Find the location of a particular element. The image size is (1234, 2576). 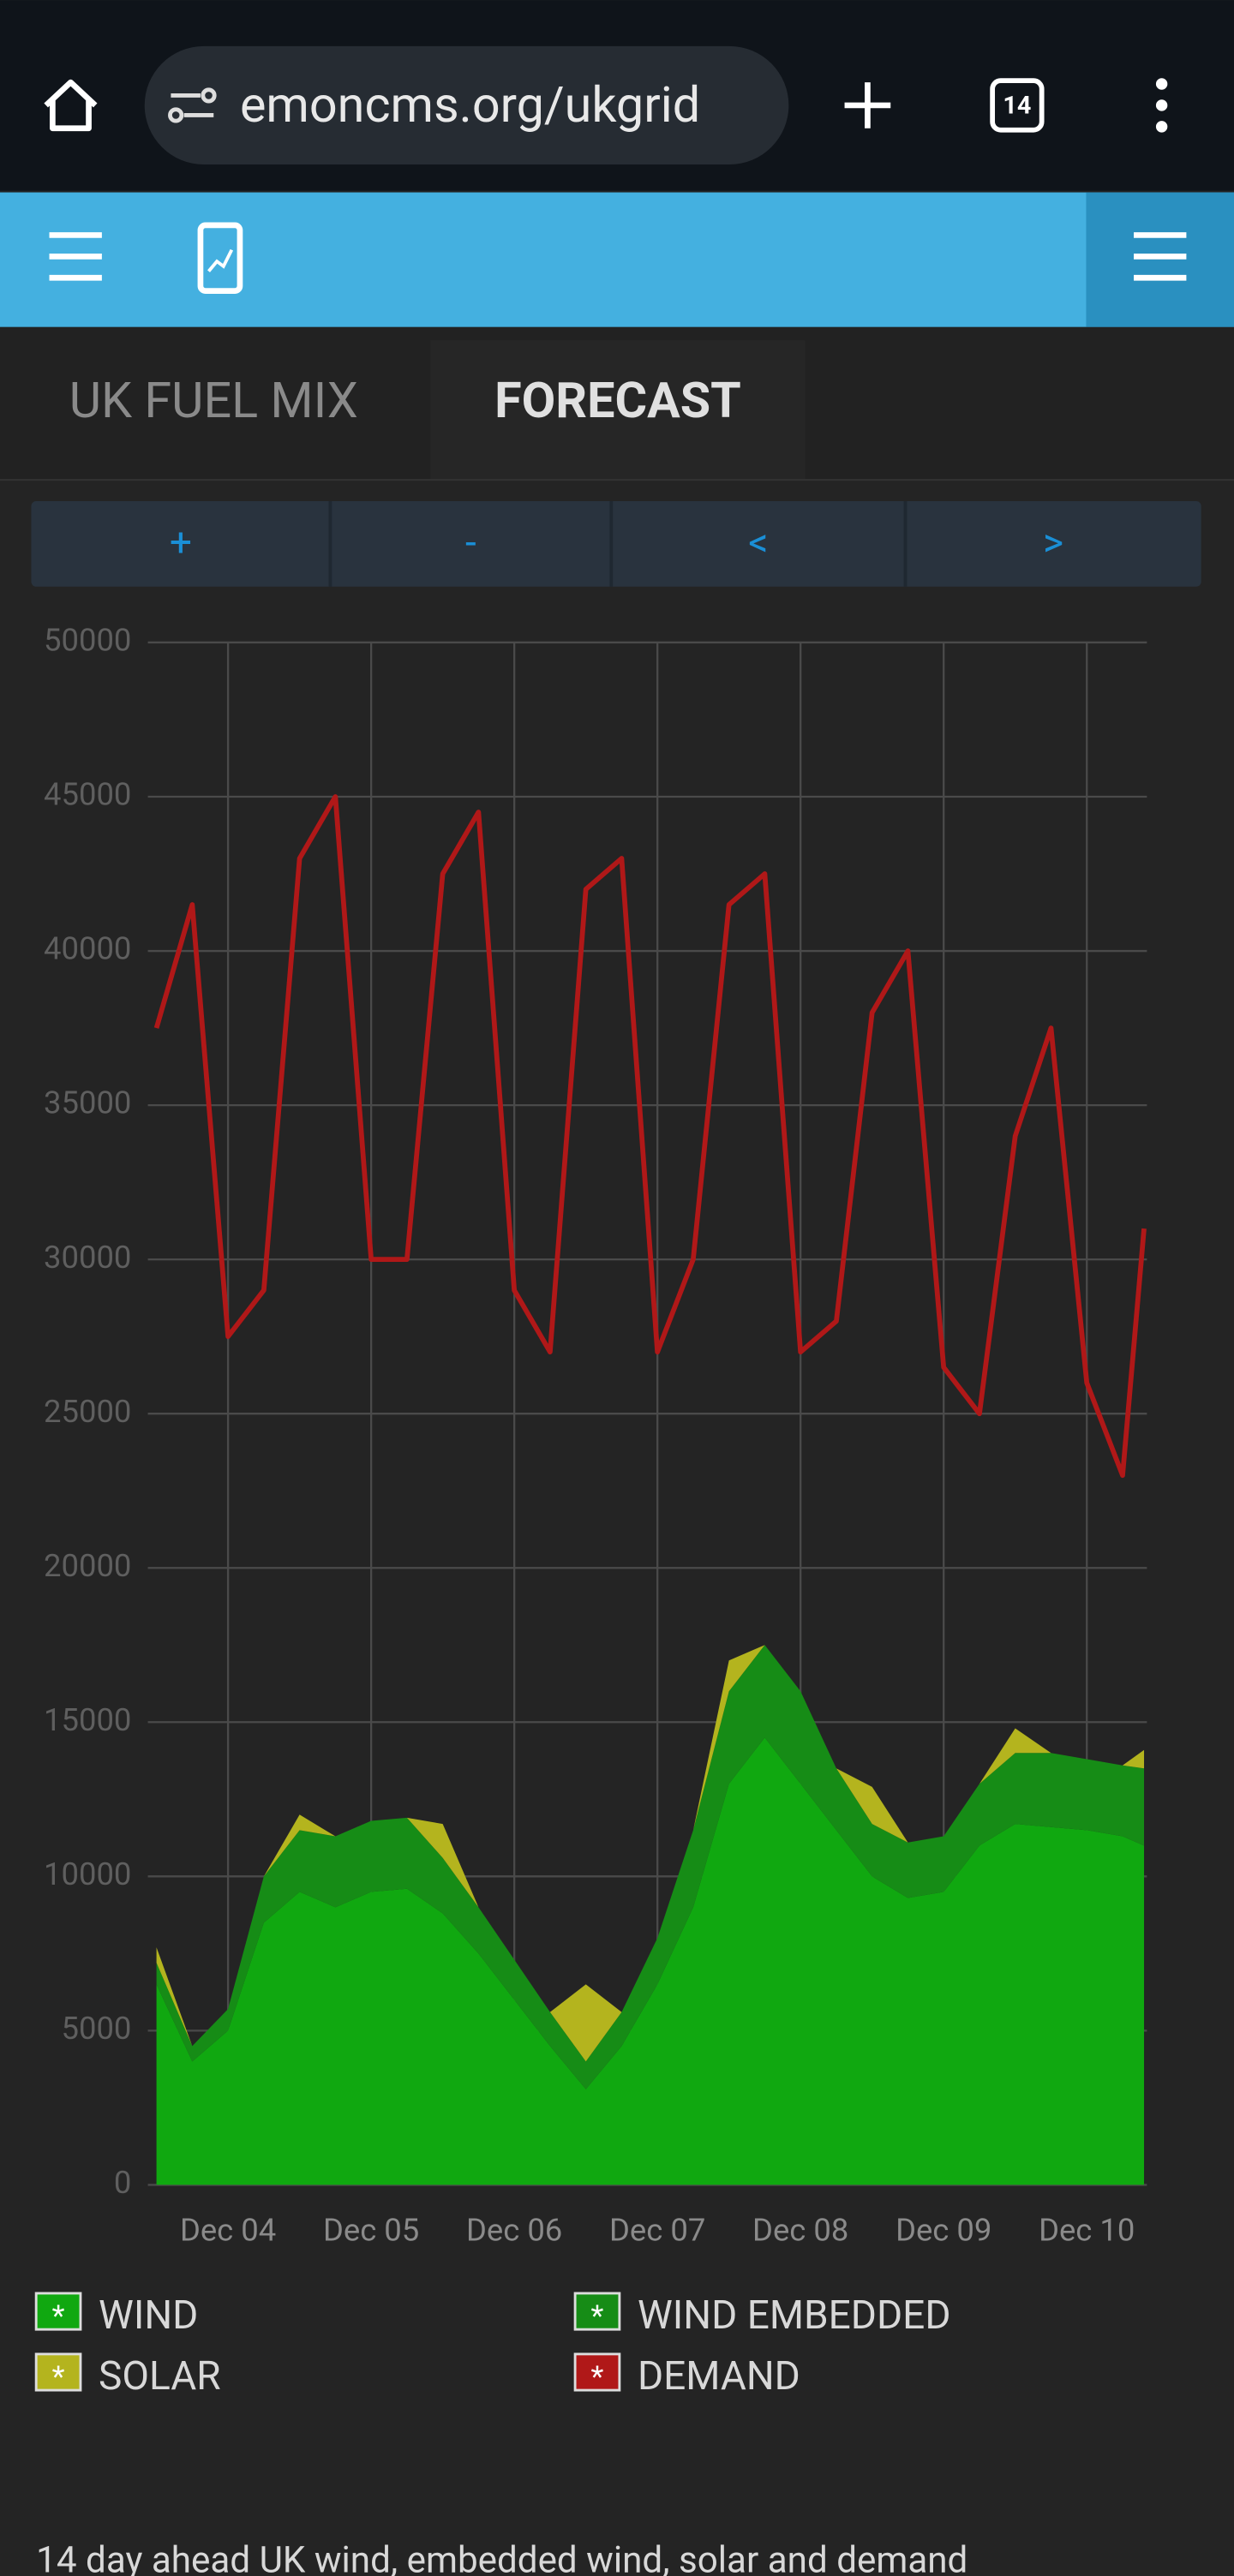

y-tick-label: 5000 is located at coordinates (97, 2029).